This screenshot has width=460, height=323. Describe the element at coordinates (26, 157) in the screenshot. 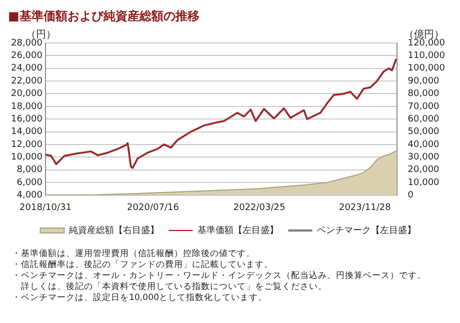

I see `y-tick-label: 10,000` at that location.